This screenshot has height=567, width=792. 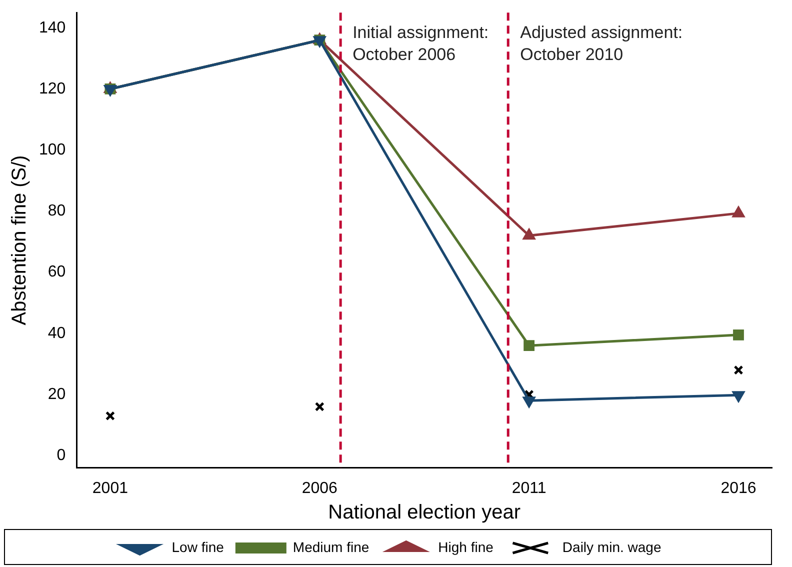 What do you see at coordinates (331, 546) in the screenshot?
I see `legend-label: Medium fine` at bounding box center [331, 546].